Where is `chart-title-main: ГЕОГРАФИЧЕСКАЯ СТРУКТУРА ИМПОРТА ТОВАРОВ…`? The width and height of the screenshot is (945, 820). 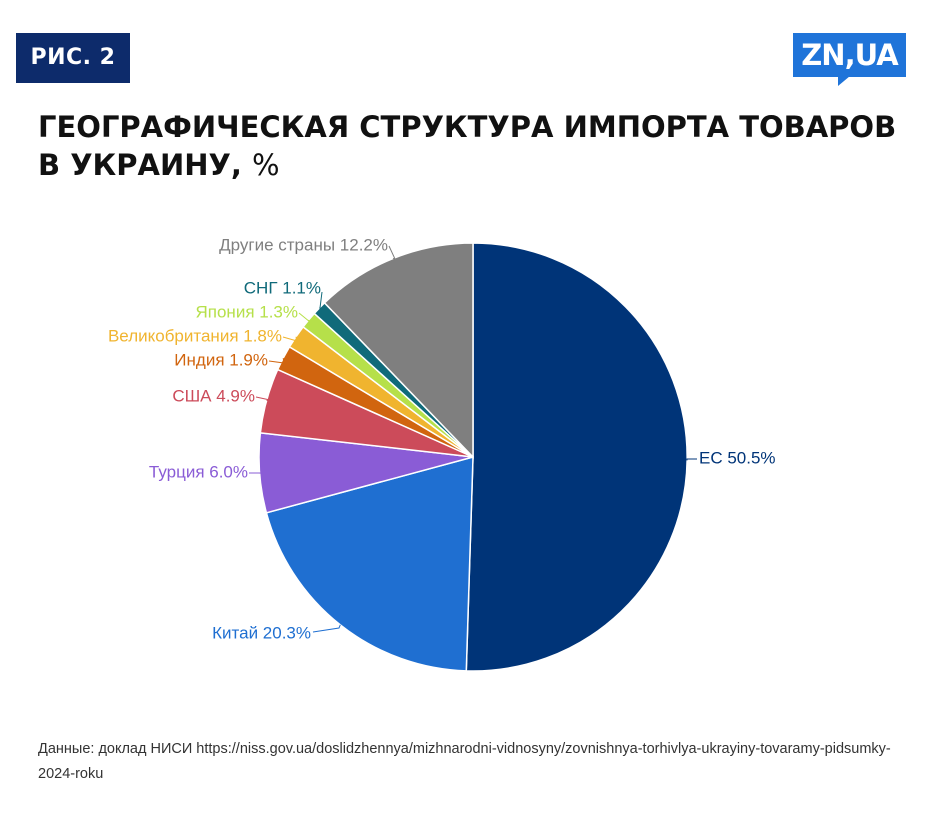
chart-title-main: ГЕОГРАФИЧЕСКАЯ СТРУКТУРА ИМПОРТА ТОВАРОВ… is located at coordinates (467, 146).